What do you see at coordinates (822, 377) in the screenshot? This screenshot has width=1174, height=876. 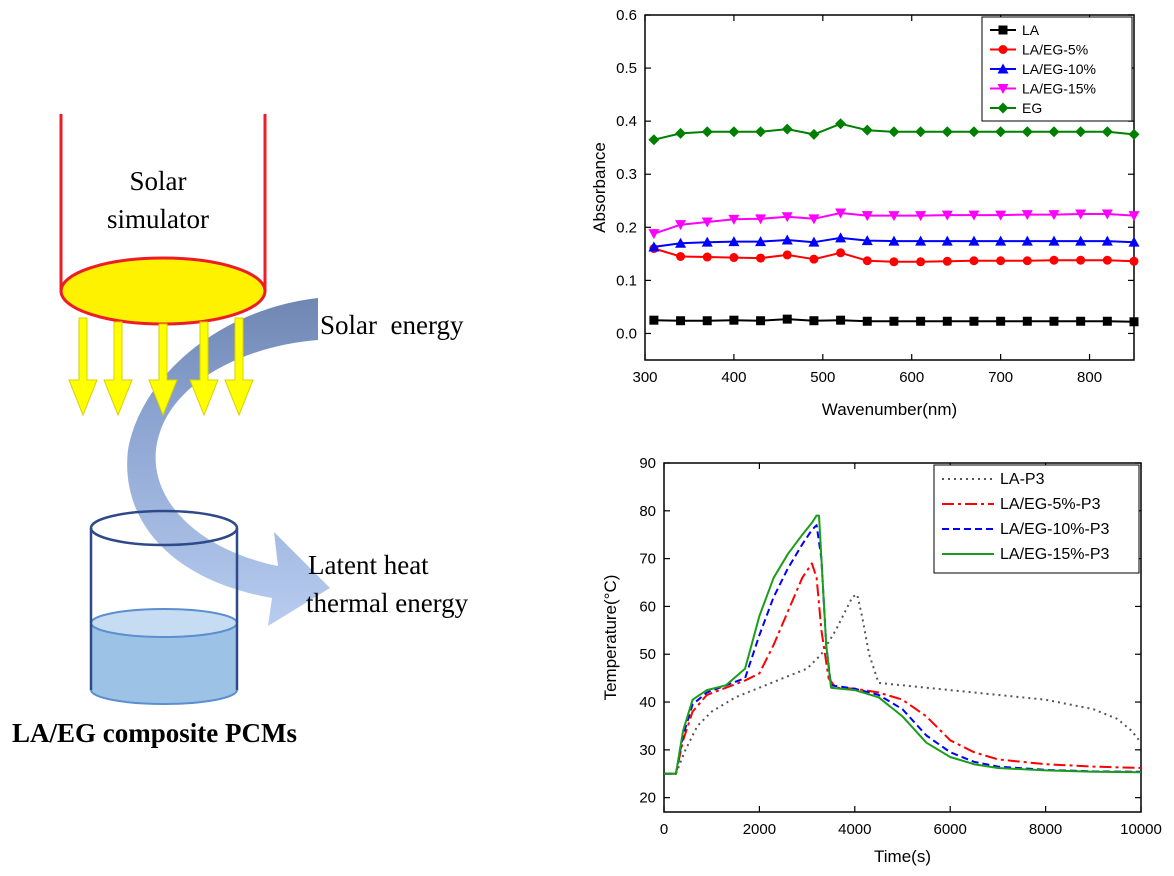 I see `abs-xtick-label: 500` at bounding box center [822, 377].